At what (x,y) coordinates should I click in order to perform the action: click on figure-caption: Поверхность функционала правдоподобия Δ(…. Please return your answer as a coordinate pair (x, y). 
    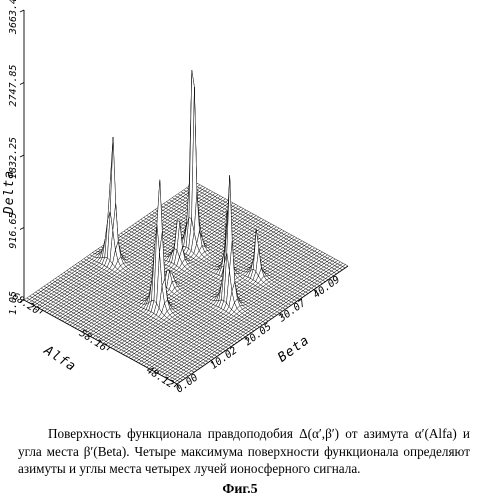
    Looking at the image, I should click on (244, 451).